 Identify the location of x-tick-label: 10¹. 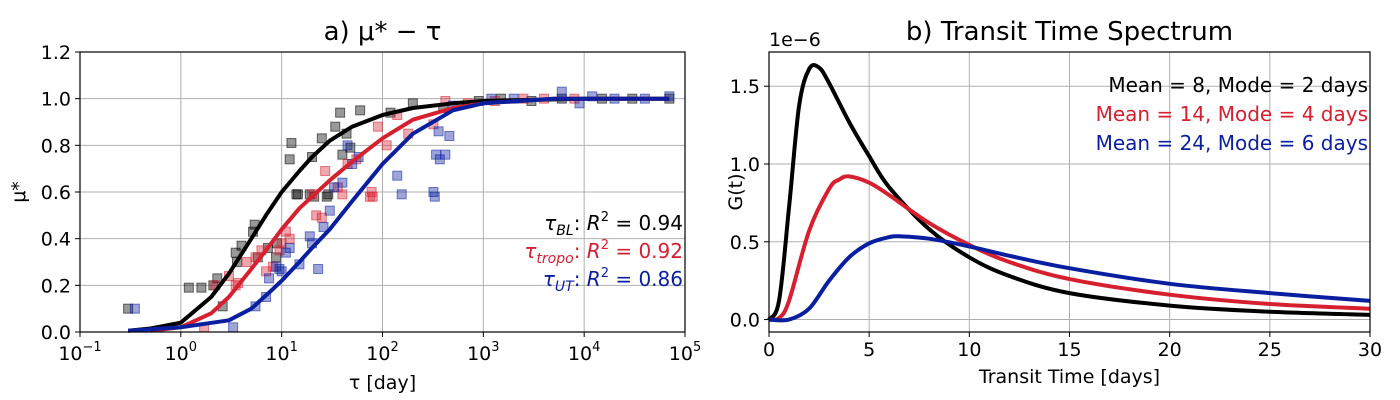
(281, 352).